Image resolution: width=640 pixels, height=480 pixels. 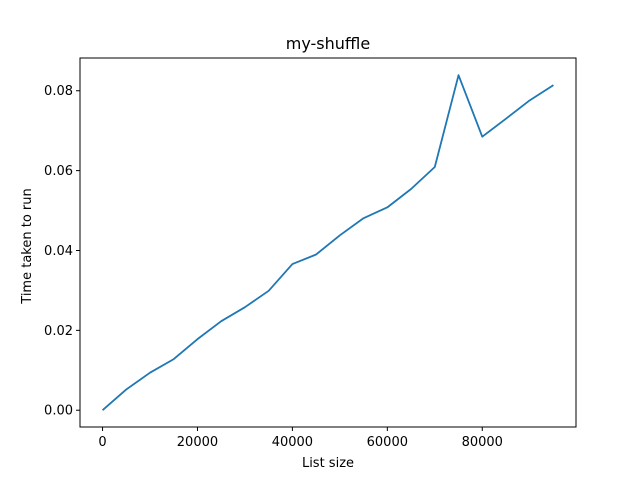 What do you see at coordinates (328, 43) in the screenshot?
I see `chart-title: my-shuffle` at bounding box center [328, 43].